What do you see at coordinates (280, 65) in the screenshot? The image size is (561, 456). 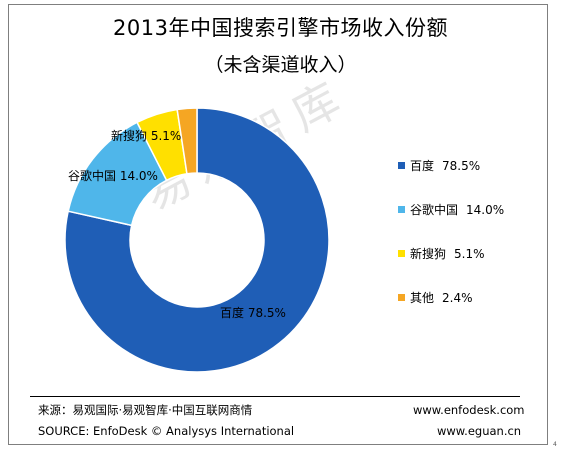 I see `chart-subtitle: （未含渠道收入）` at bounding box center [280, 65].